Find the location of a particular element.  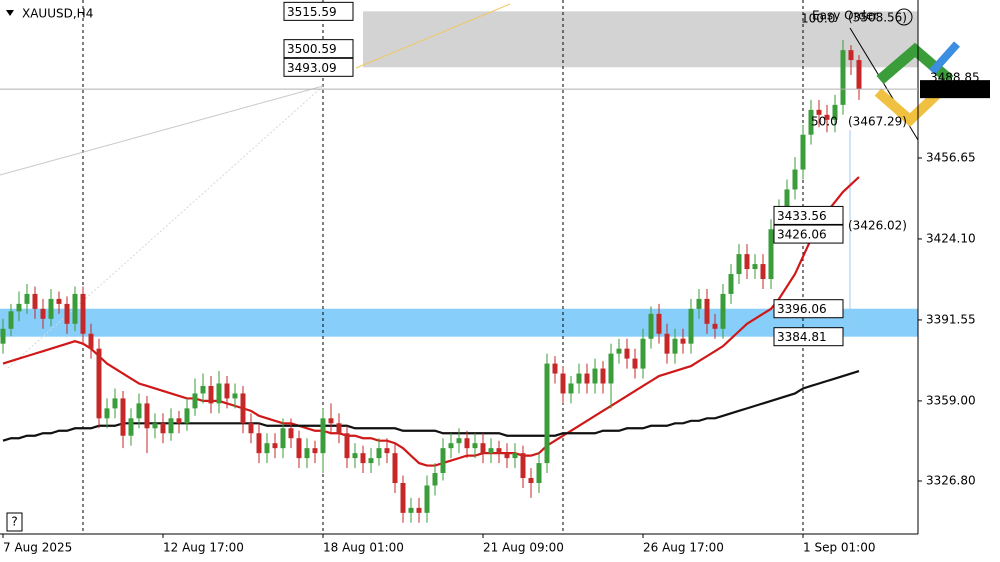

fib-price: (3426.02) is located at coordinates (877, 226).